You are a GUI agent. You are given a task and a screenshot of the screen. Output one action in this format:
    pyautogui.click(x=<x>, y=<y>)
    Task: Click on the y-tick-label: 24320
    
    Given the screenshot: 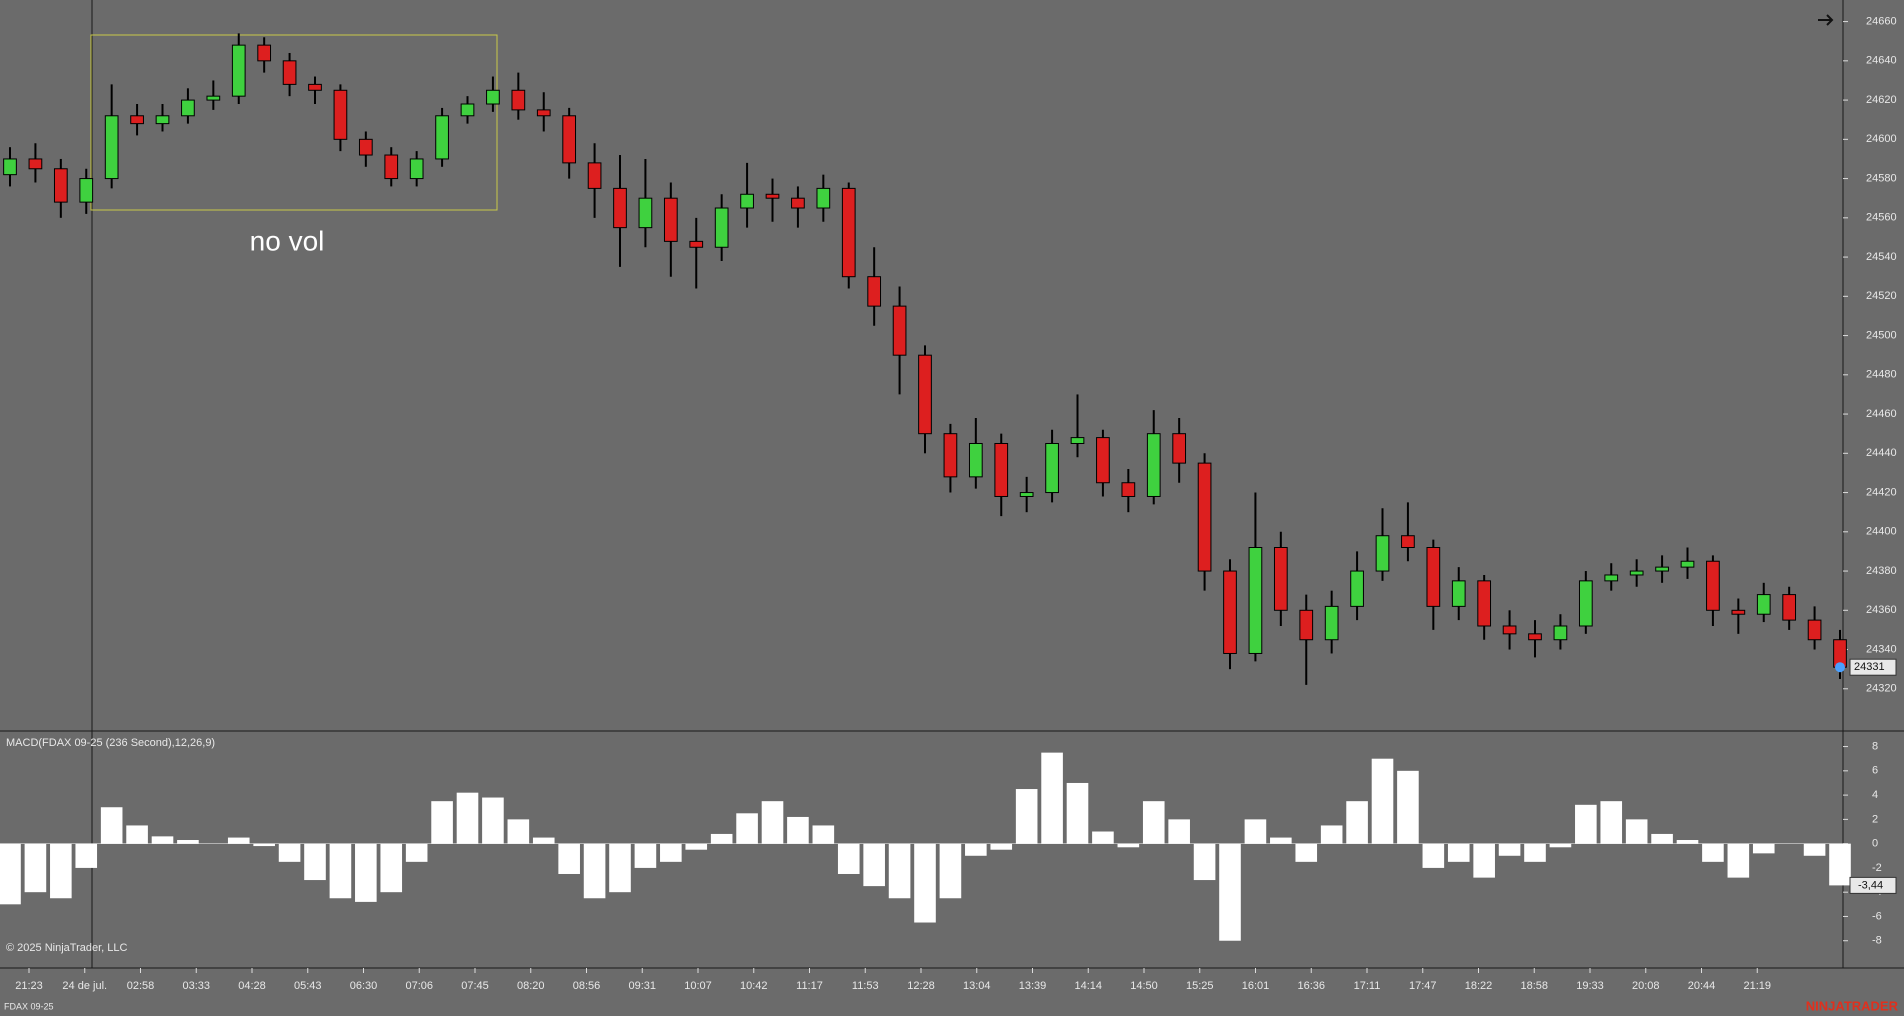 What is the action you would take?
    pyautogui.click(x=1881, y=689)
    